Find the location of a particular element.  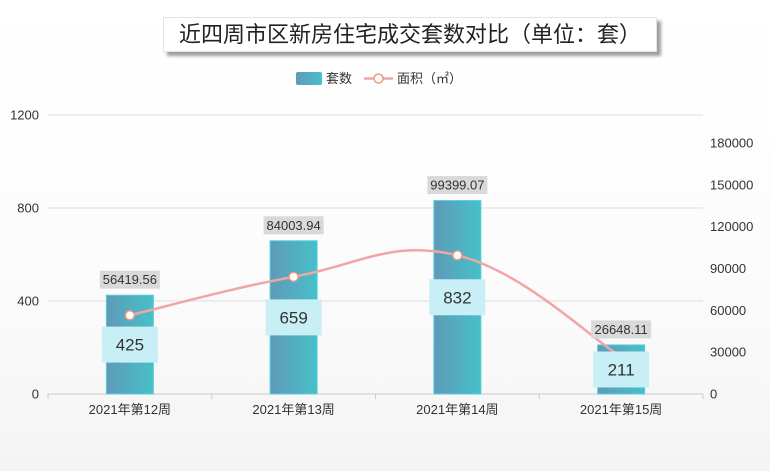

chart-title: 近四周市区新房住宅成交套数对比（单位：套） is located at coordinates (409, 34).